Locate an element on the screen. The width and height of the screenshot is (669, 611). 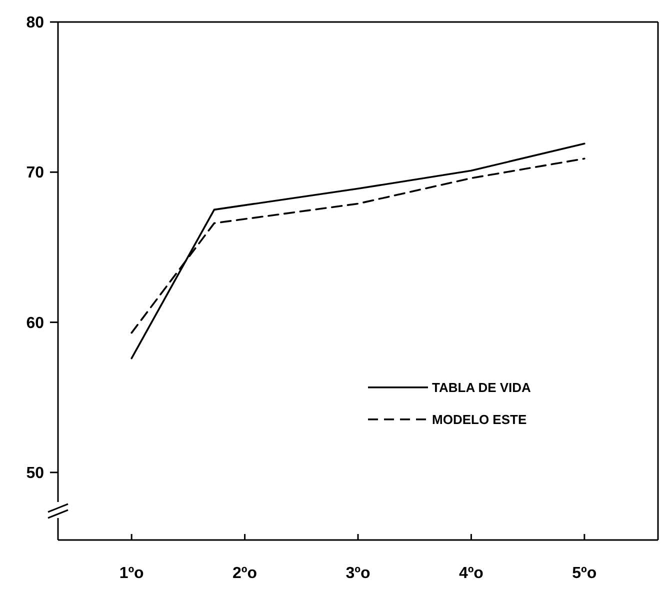
x-tick-label: 1ºo is located at coordinates (131, 573).